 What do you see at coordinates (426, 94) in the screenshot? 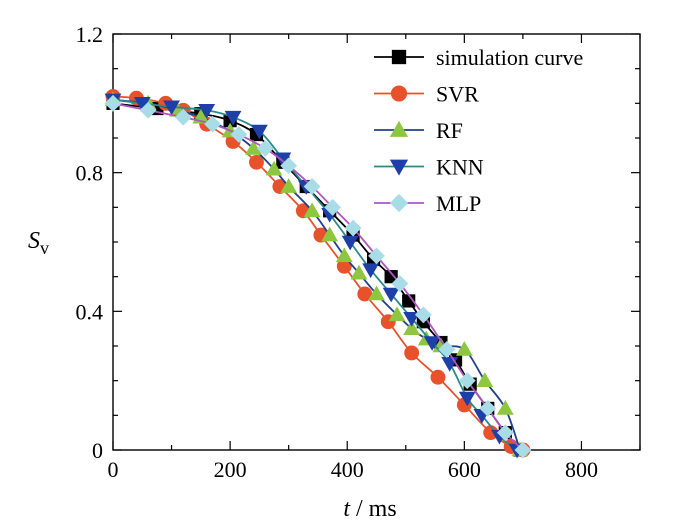
I see `legend-entry-svr: SVR` at bounding box center [426, 94].